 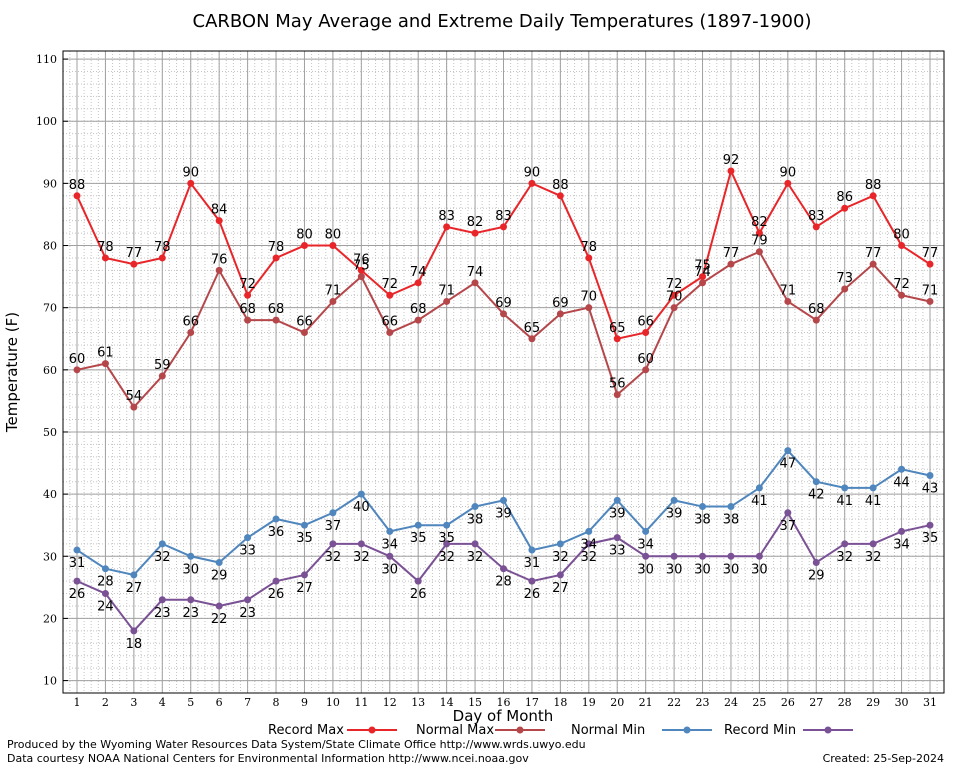 What do you see at coordinates (219, 619) in the screenshot?
I see `record-min-data-label: 22` at bounding box center [219, 619].